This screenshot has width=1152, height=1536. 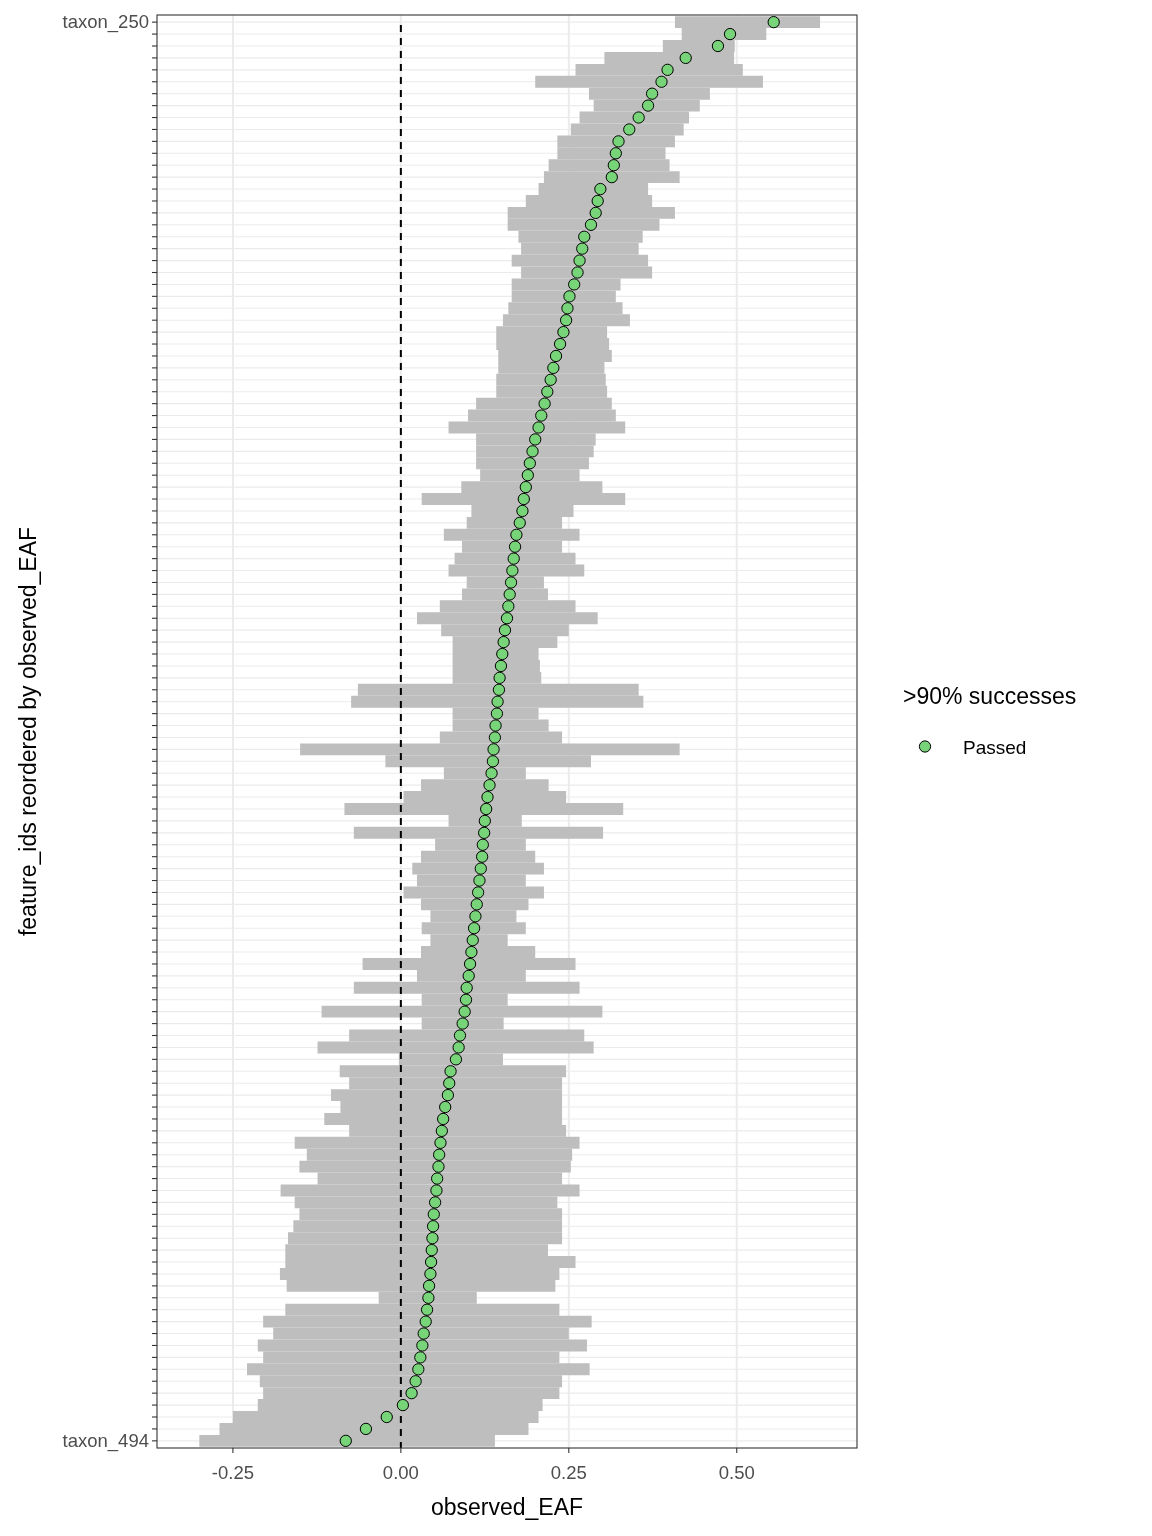 What do you see at coordinates (736, 1472) in the screenshot?
I see `x-tick-label: 0.50` at bounding box center [736, 1472].